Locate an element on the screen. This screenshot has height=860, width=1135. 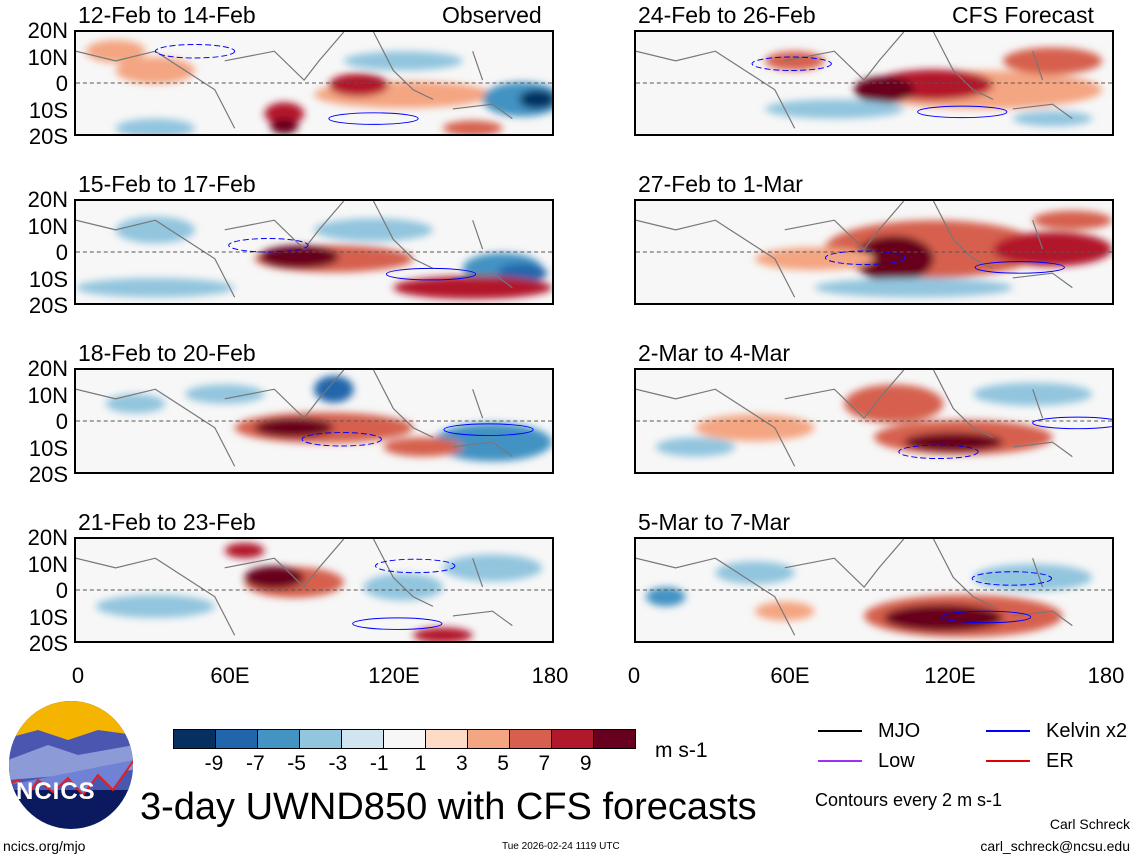
colorbar is located at coordinates (404, 739).